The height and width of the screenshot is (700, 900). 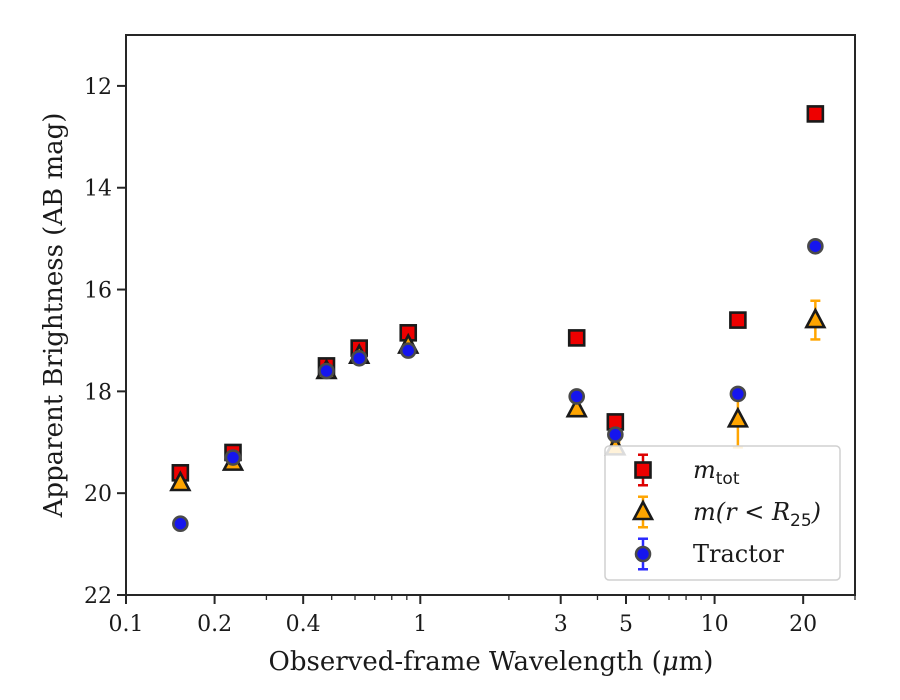 I want to click on legend-box, so click(x=722, y=513).